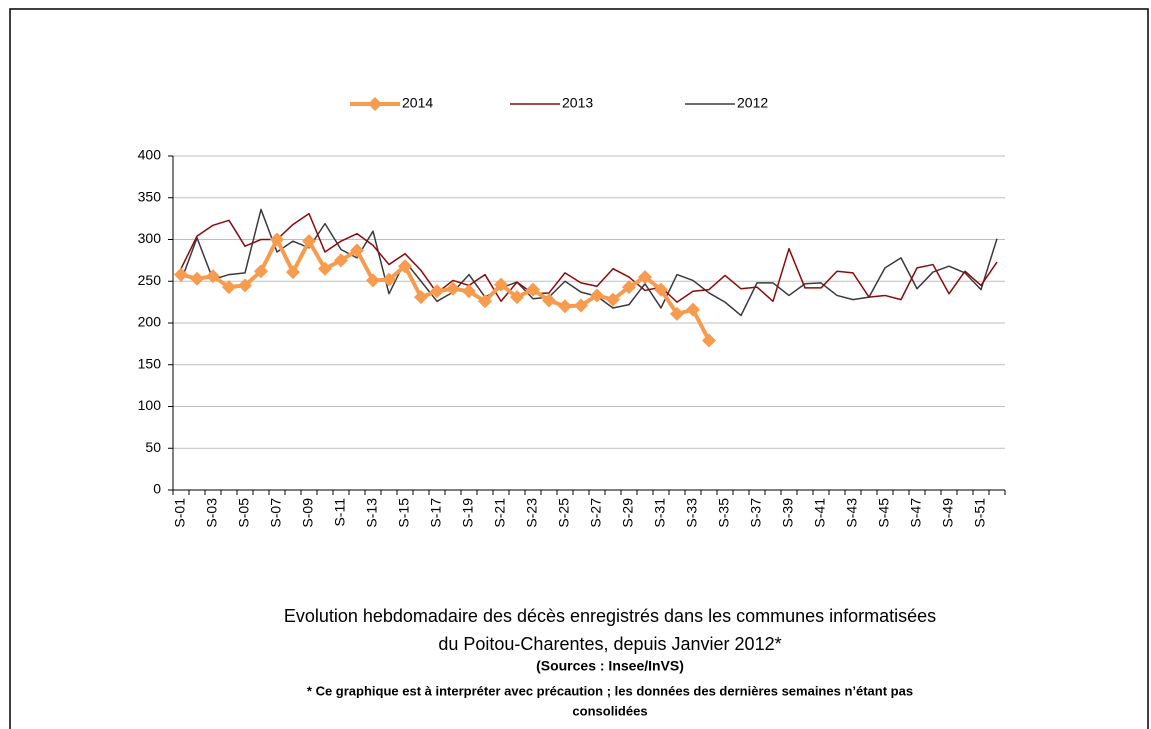 The height and width of the screenshot is (729, 1151). What do you see at coordinates (500, 513) in the screenshot?
I see `x-tick-label: S-21` at bounding box center [500, 513].